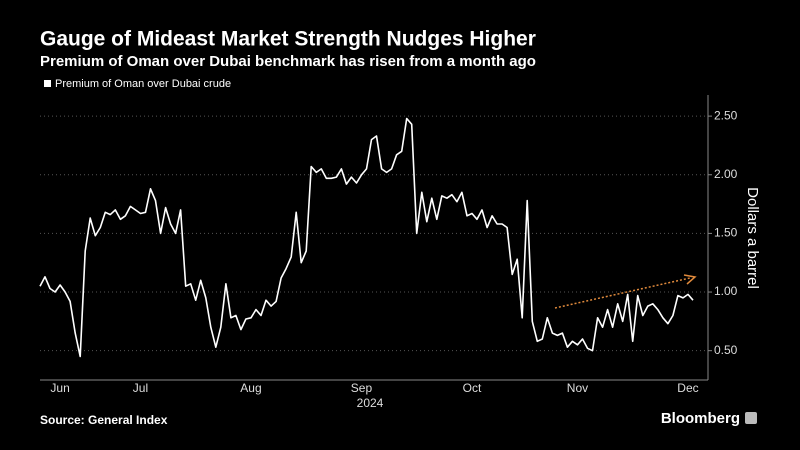 This screenshot has height=450, width=800. Describe the element at coordinates (726, 174) in the screenshot. I see `y-tick-label: 2.00` at that location.